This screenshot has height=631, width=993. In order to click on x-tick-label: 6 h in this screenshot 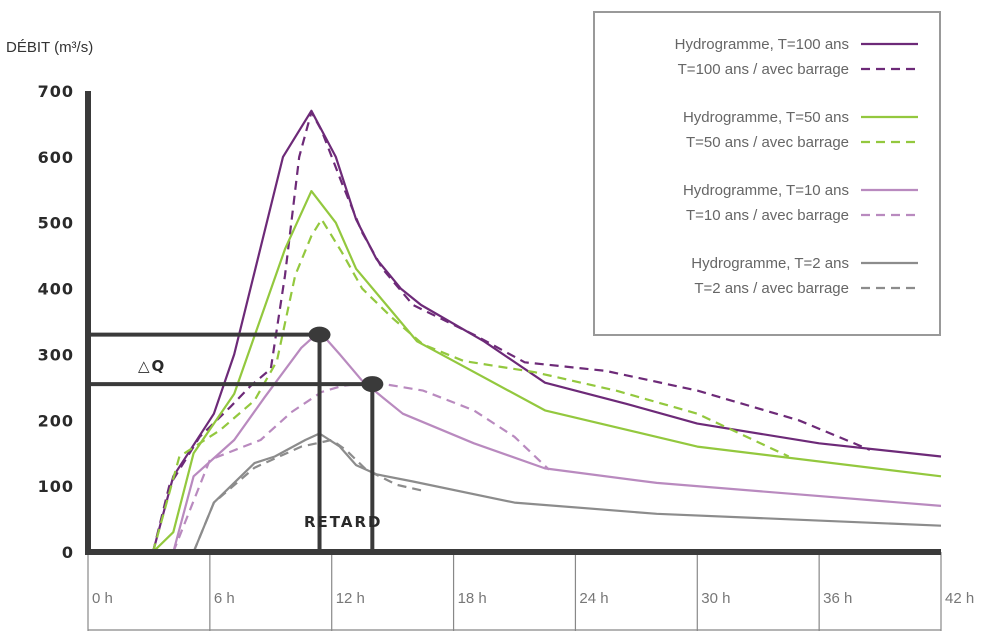, I will do `click(224, 598)`.